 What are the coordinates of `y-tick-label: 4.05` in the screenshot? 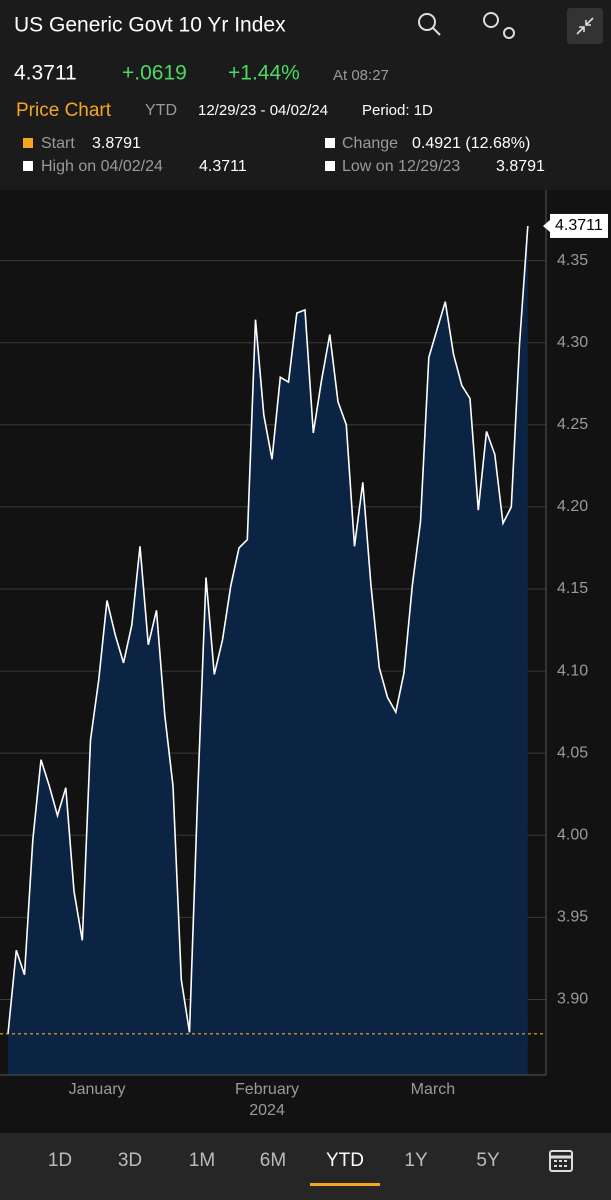 It's located at (572, 752).